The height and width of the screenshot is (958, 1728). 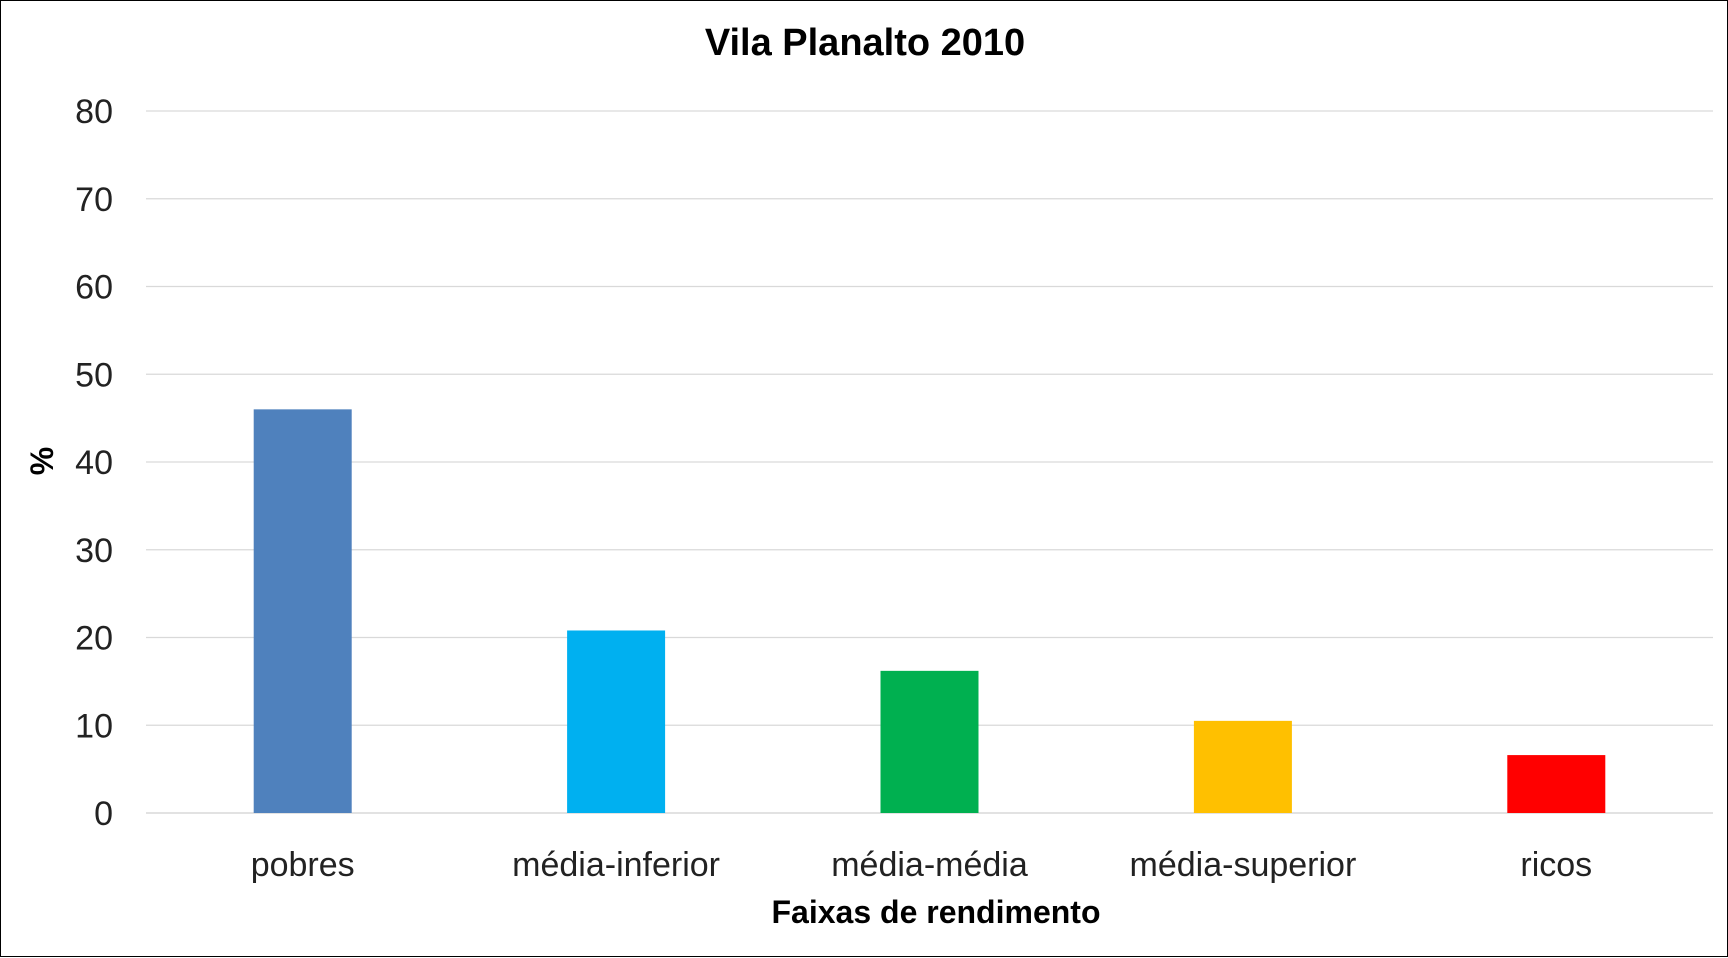 What do you see at coordinates (94, 112) in the screenshot?
I see `y-tick-label: 80` at bounding box center [94, 112].